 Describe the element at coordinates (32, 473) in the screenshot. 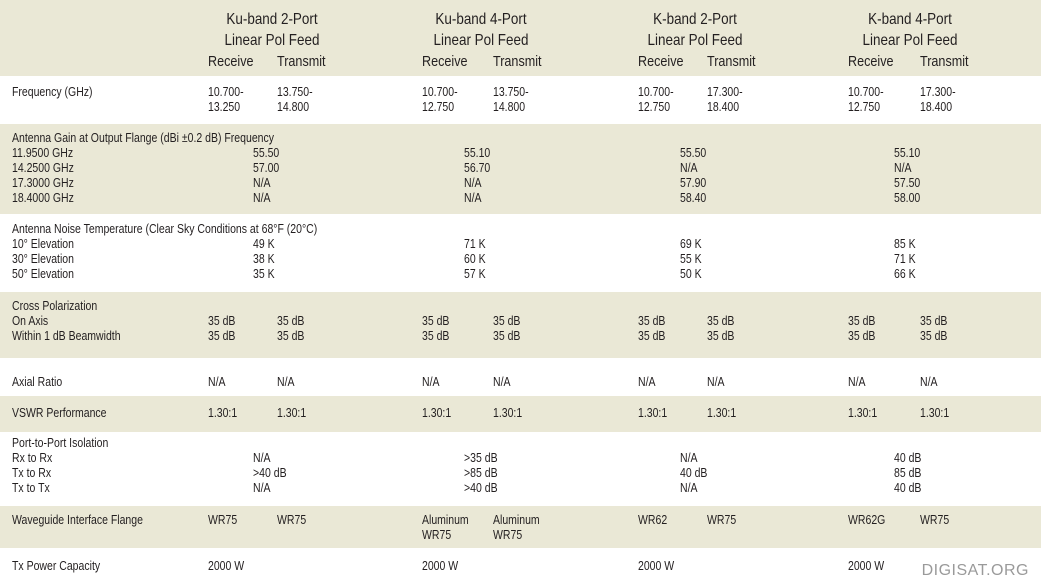

I see `row-sublabel: Tx to Rx` at that location.